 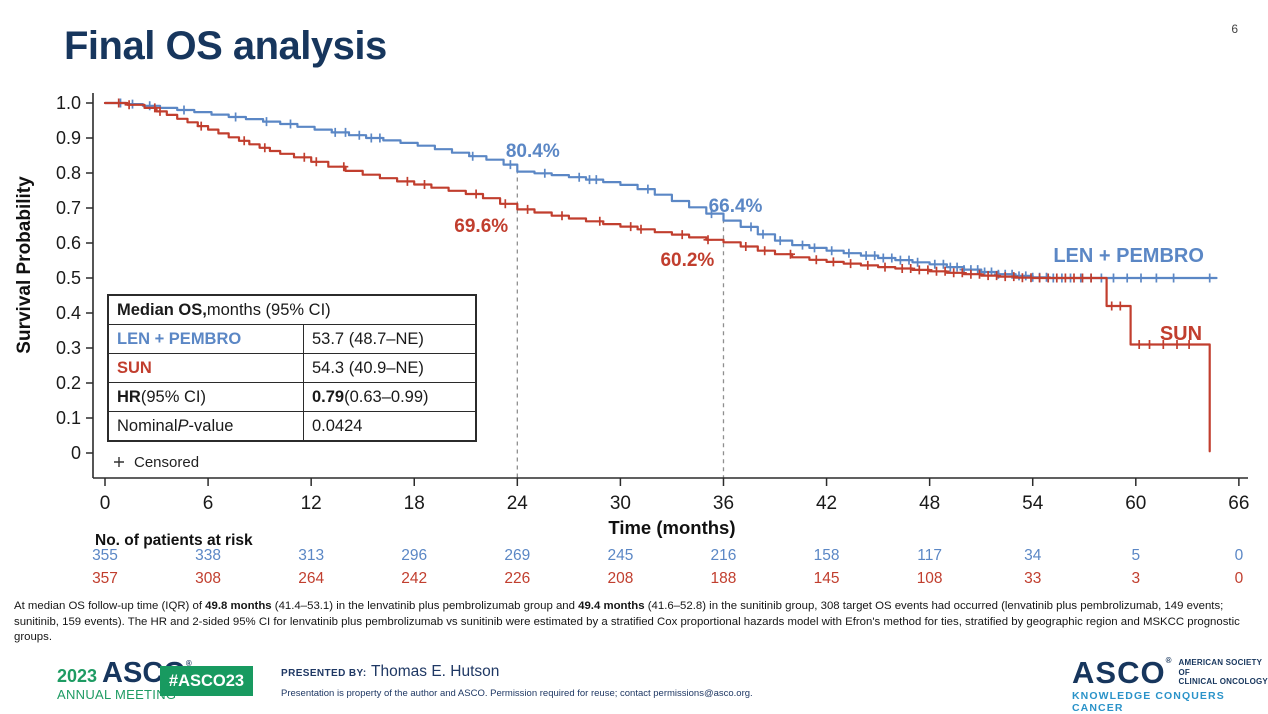 I want to click on at-risk-count: 242, so click(x=414, y=578).